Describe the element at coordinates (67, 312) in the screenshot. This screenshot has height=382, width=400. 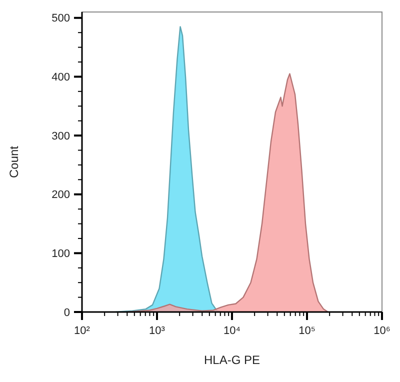
I see `y-tick-label: 0` at that location.